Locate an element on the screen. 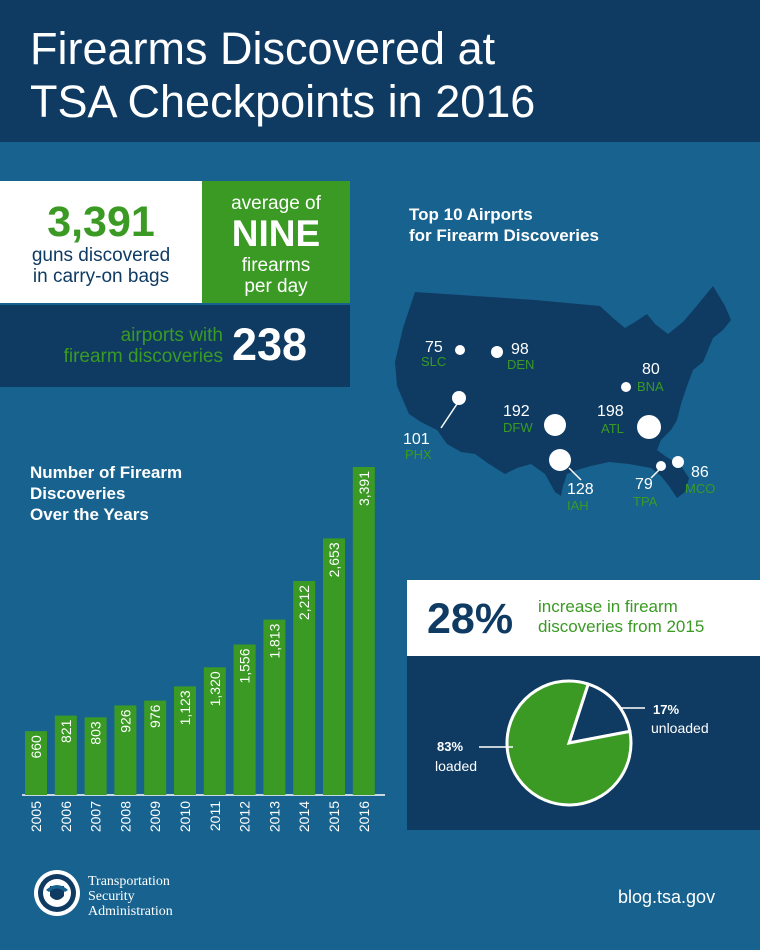 The image size is (760, 950). airport-mco: 86 MCO is located at coordinates (693, 476).